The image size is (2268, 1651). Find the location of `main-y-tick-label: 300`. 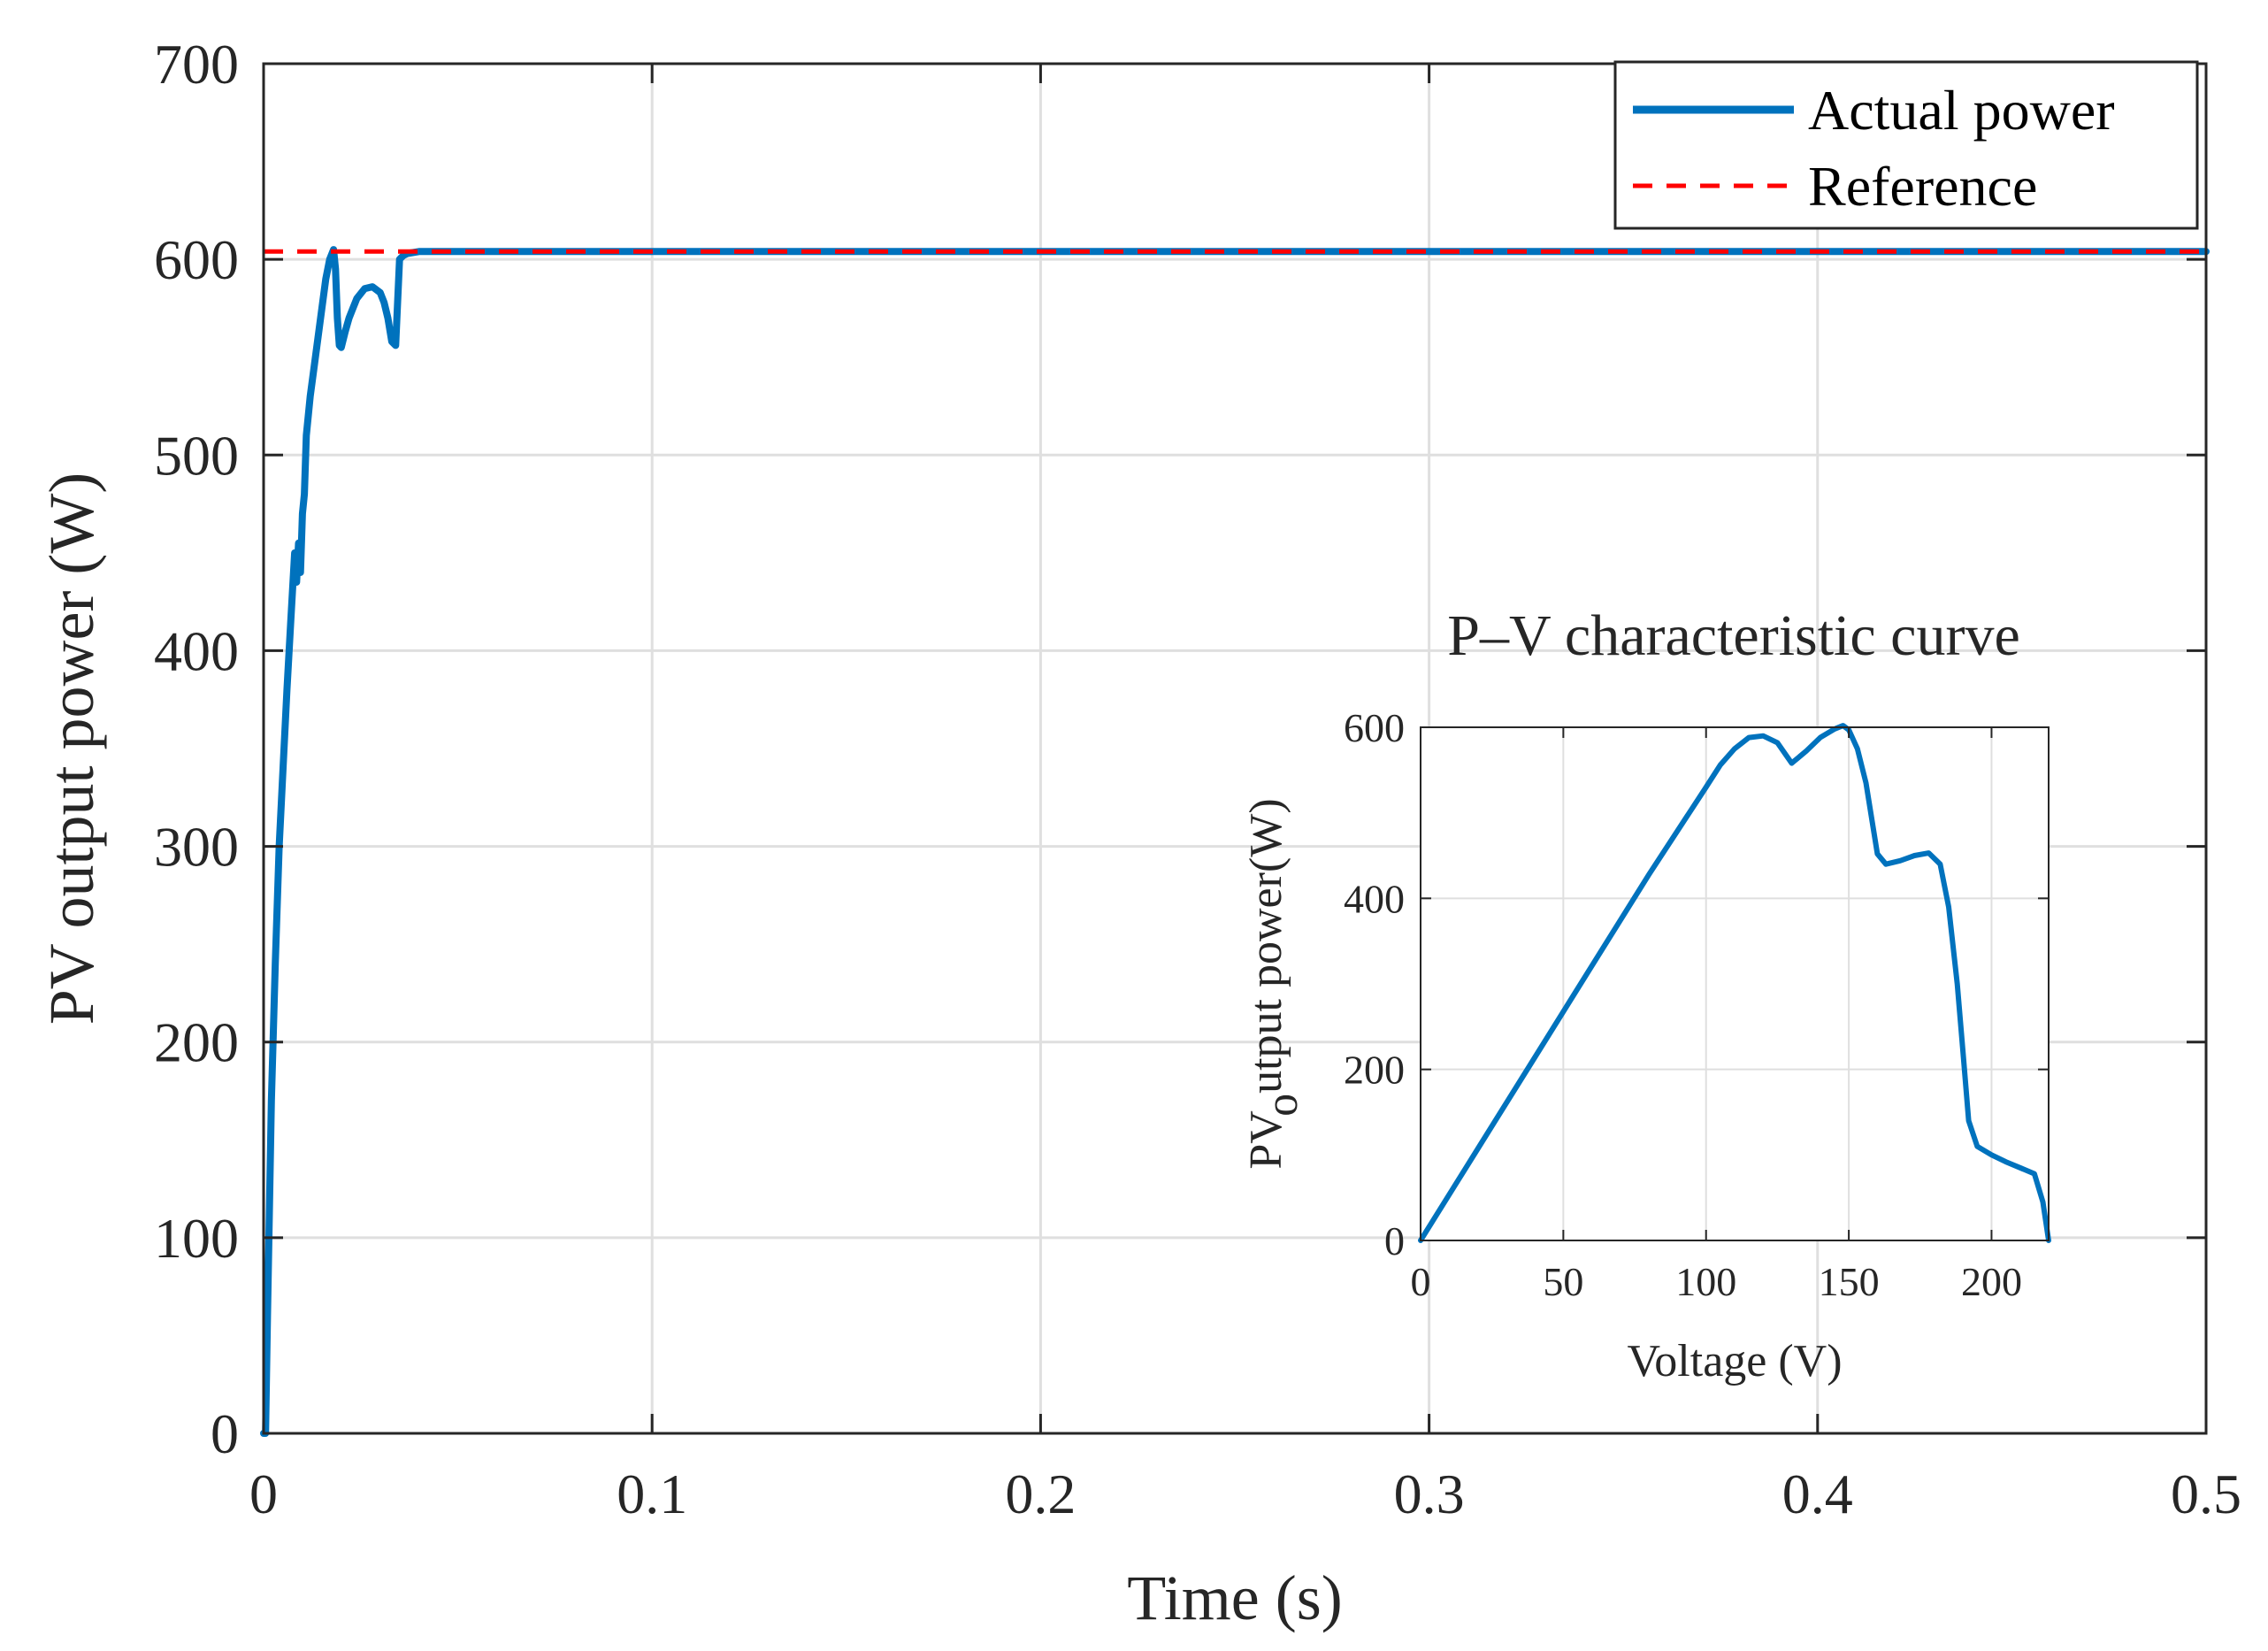

main-y-tick-label: 300 is located at coordinates (197, 847).